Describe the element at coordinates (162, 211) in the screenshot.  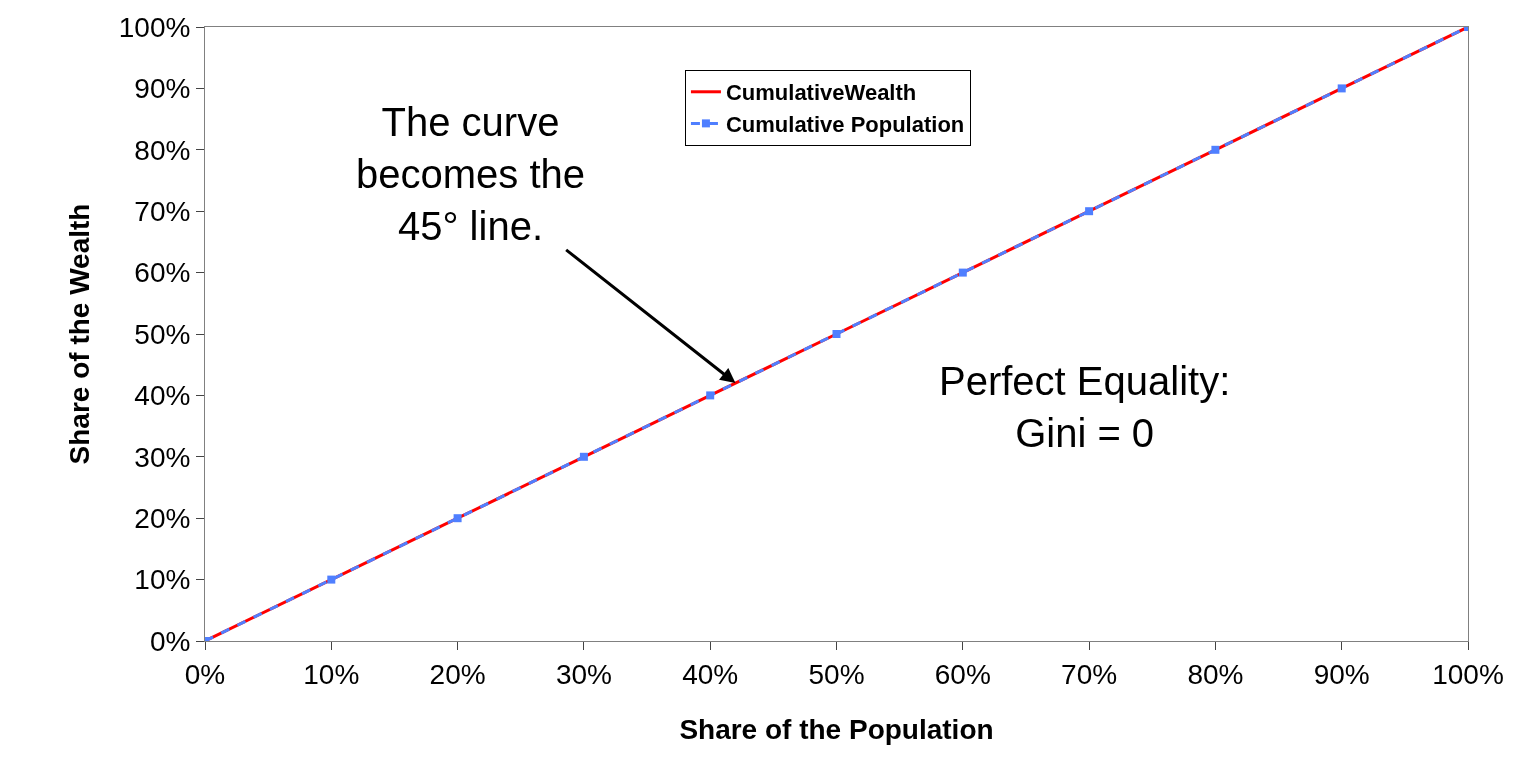
I see `y-tick-label: 70%` at that location.